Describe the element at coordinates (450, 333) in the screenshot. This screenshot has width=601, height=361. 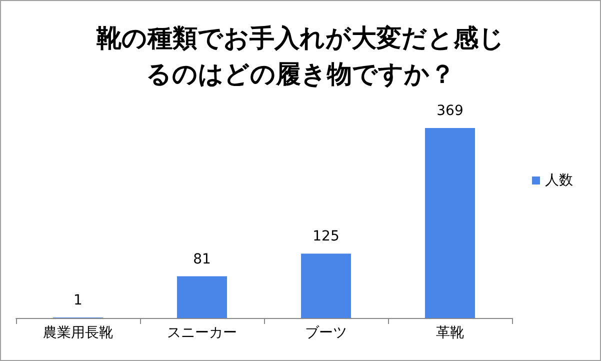
I see `x-tick-label: 革靴` at that location.